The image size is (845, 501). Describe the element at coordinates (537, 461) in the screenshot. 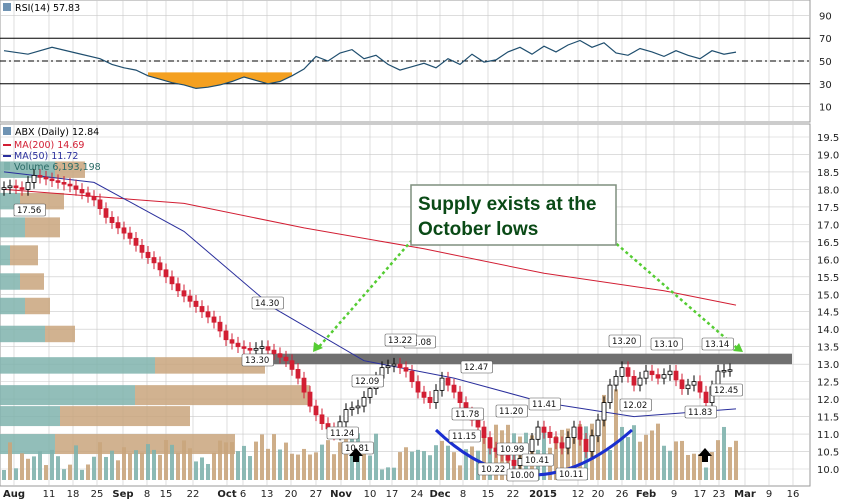

I see `data-label: 10.41` at that location.